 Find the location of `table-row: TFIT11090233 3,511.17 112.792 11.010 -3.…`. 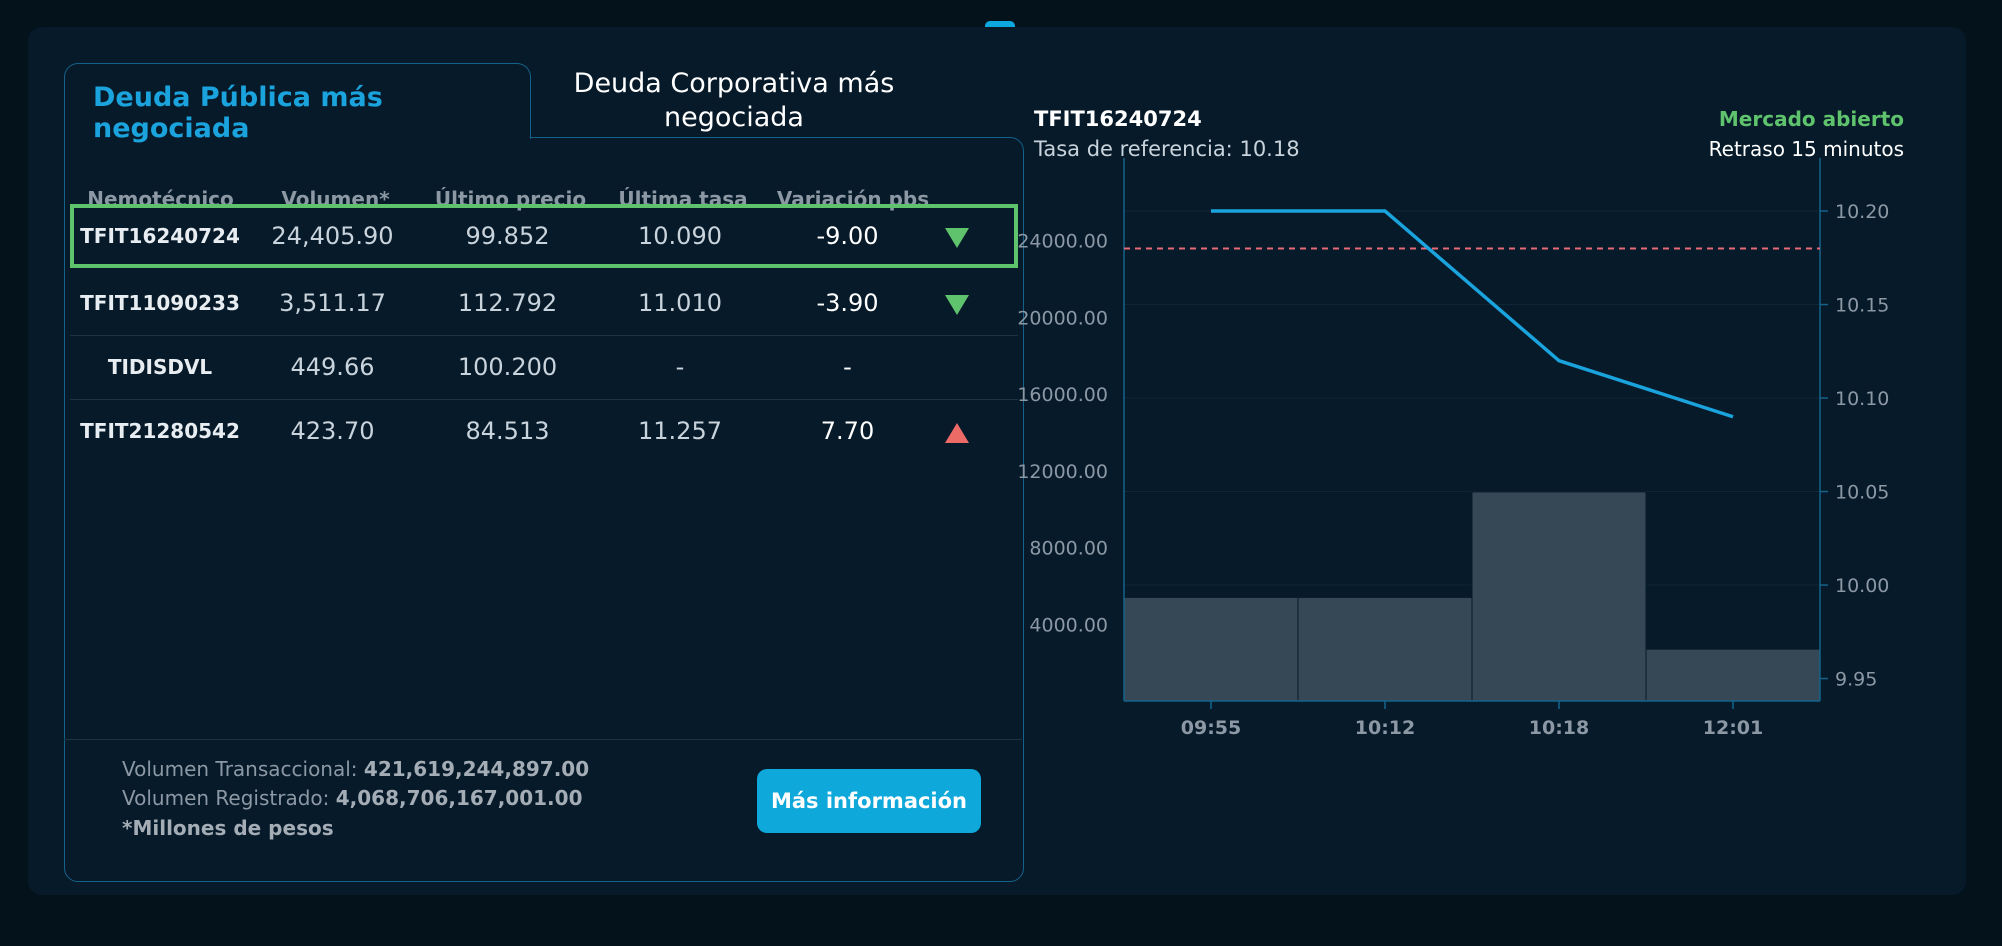

table-row: TFIT11090233 3,511.17 112.792 11.010 -3.… is located at coordinates (544, 303).